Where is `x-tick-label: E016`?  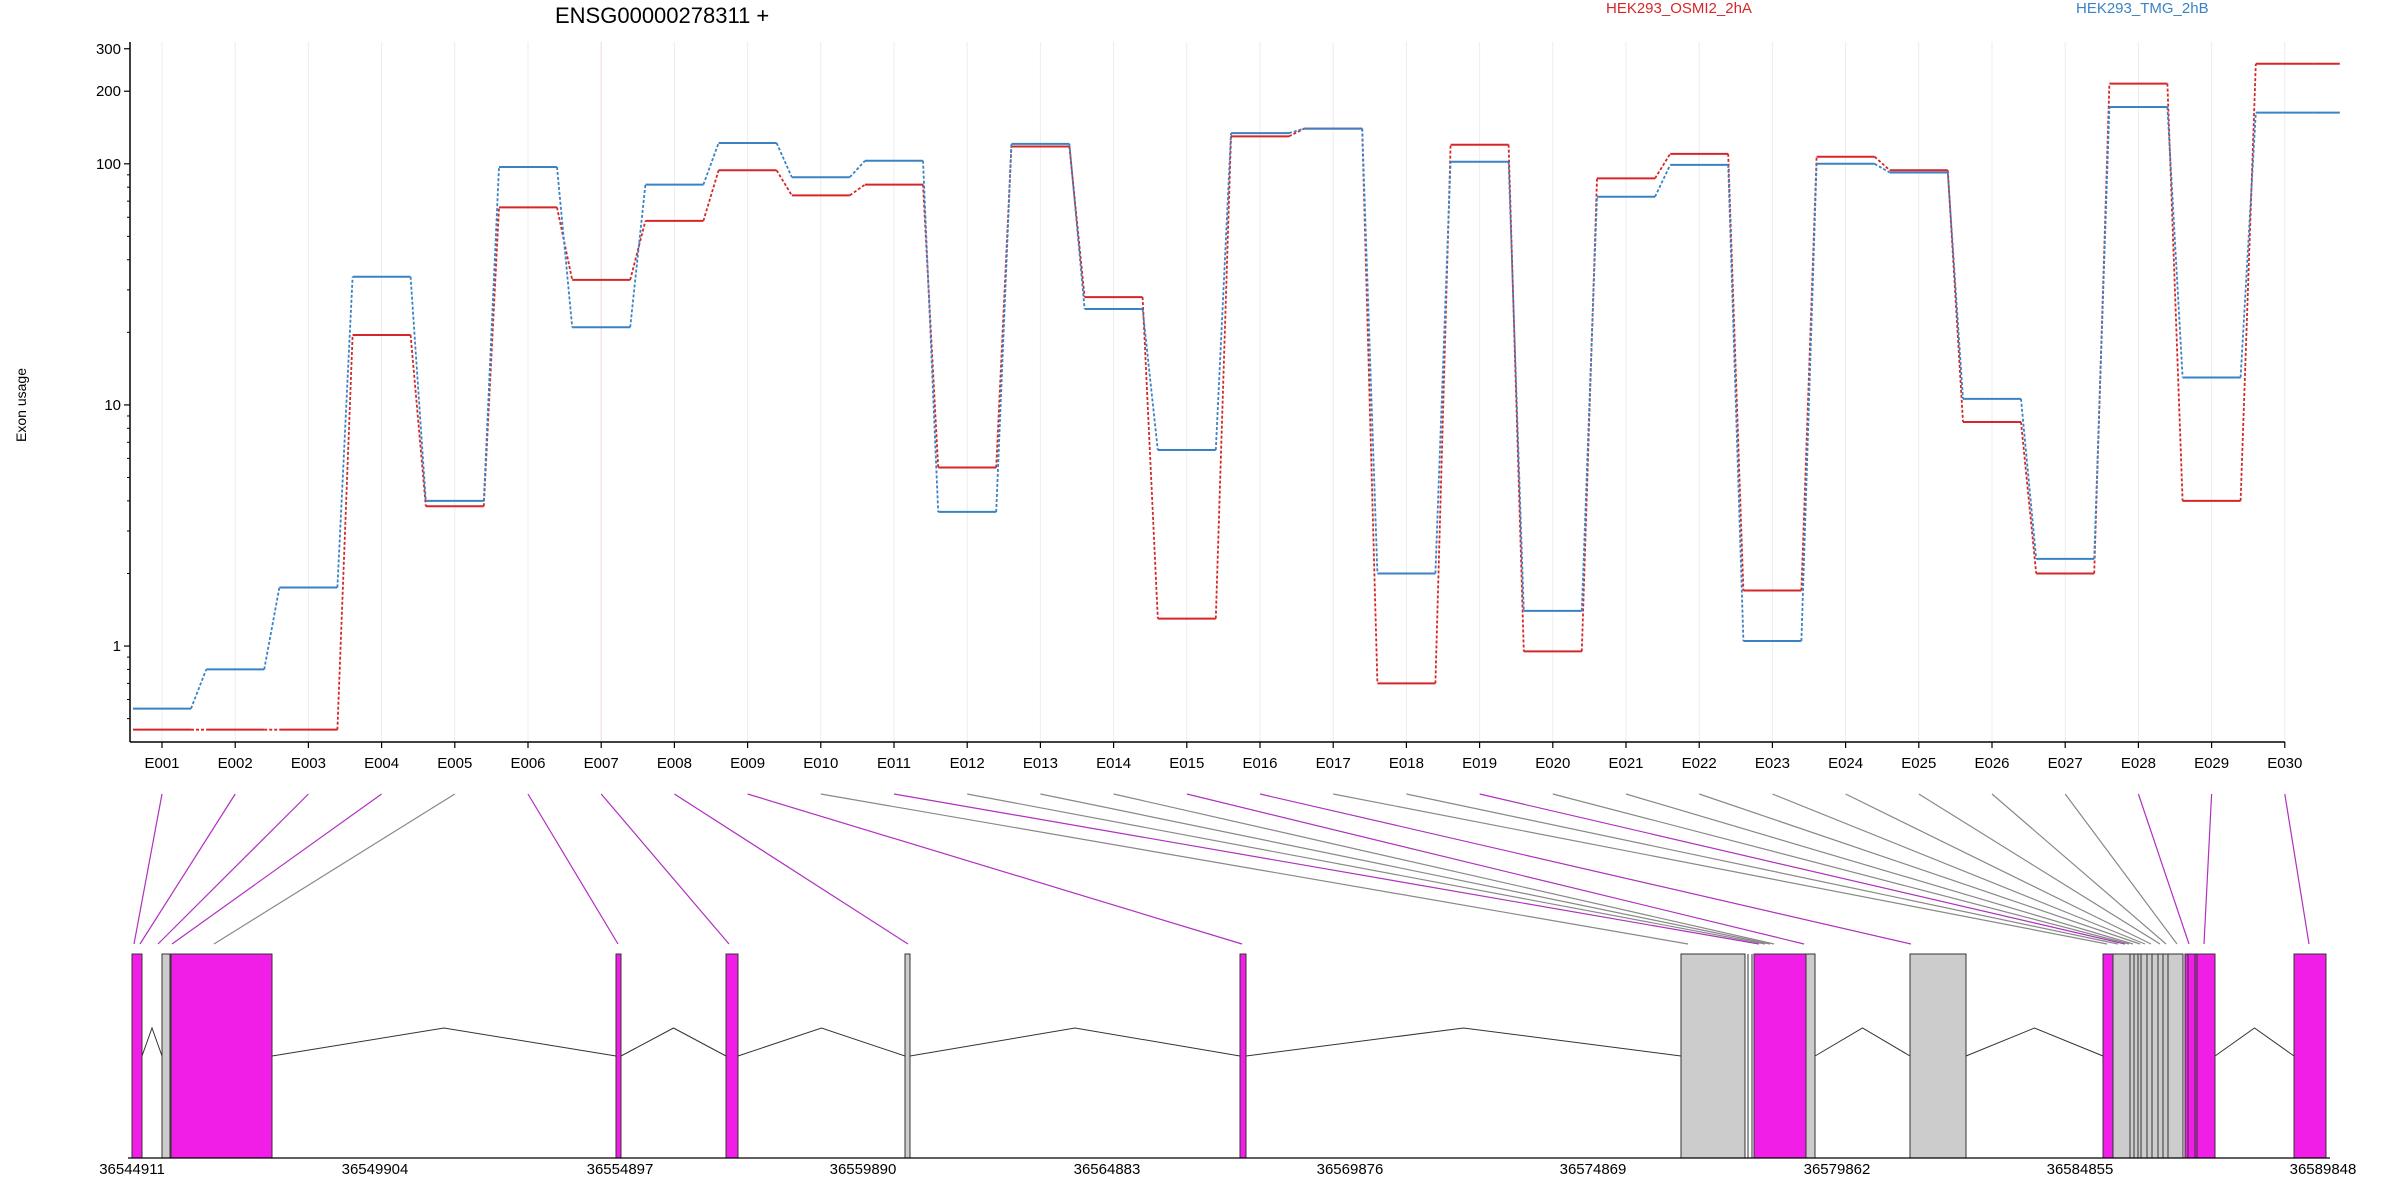 x-tick-label: E016 is located at coordinates (1259, 763).